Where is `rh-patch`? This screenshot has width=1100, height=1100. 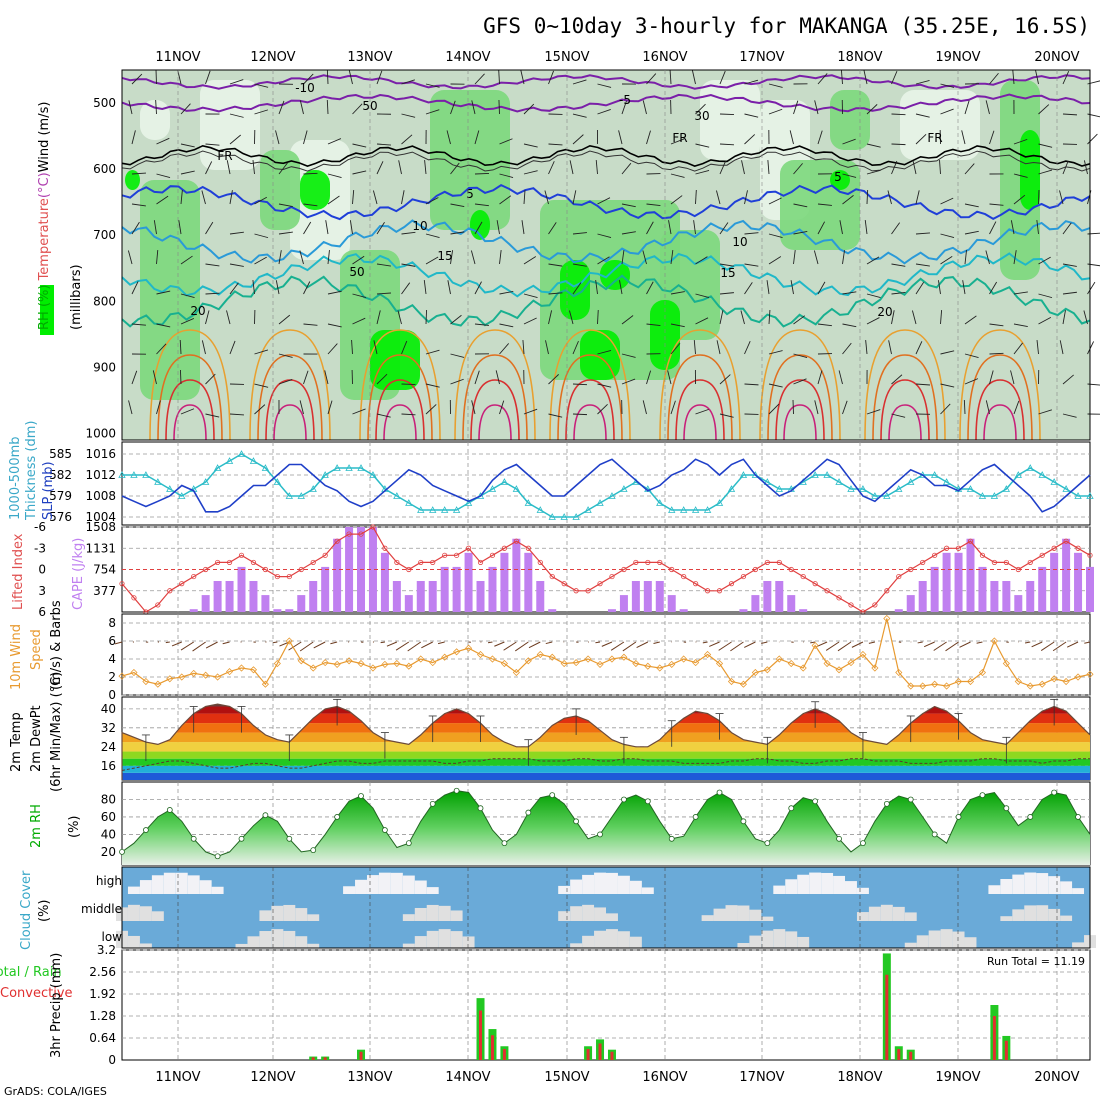
rh-patch is located at coordinates (230, 125).